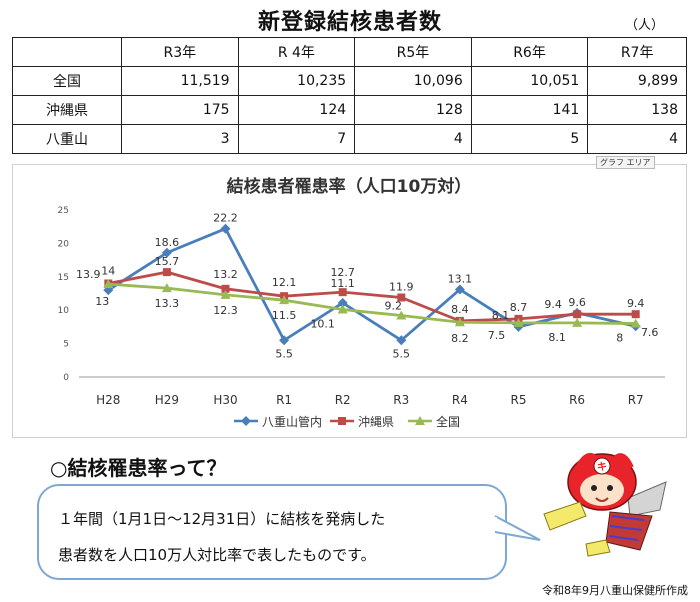 This screenshot has width=700, height=602. What do you see at coordinates (602, 467) in the screenshot?
I see `mascot-badge-text: キ` at bounding box center [602, 467].